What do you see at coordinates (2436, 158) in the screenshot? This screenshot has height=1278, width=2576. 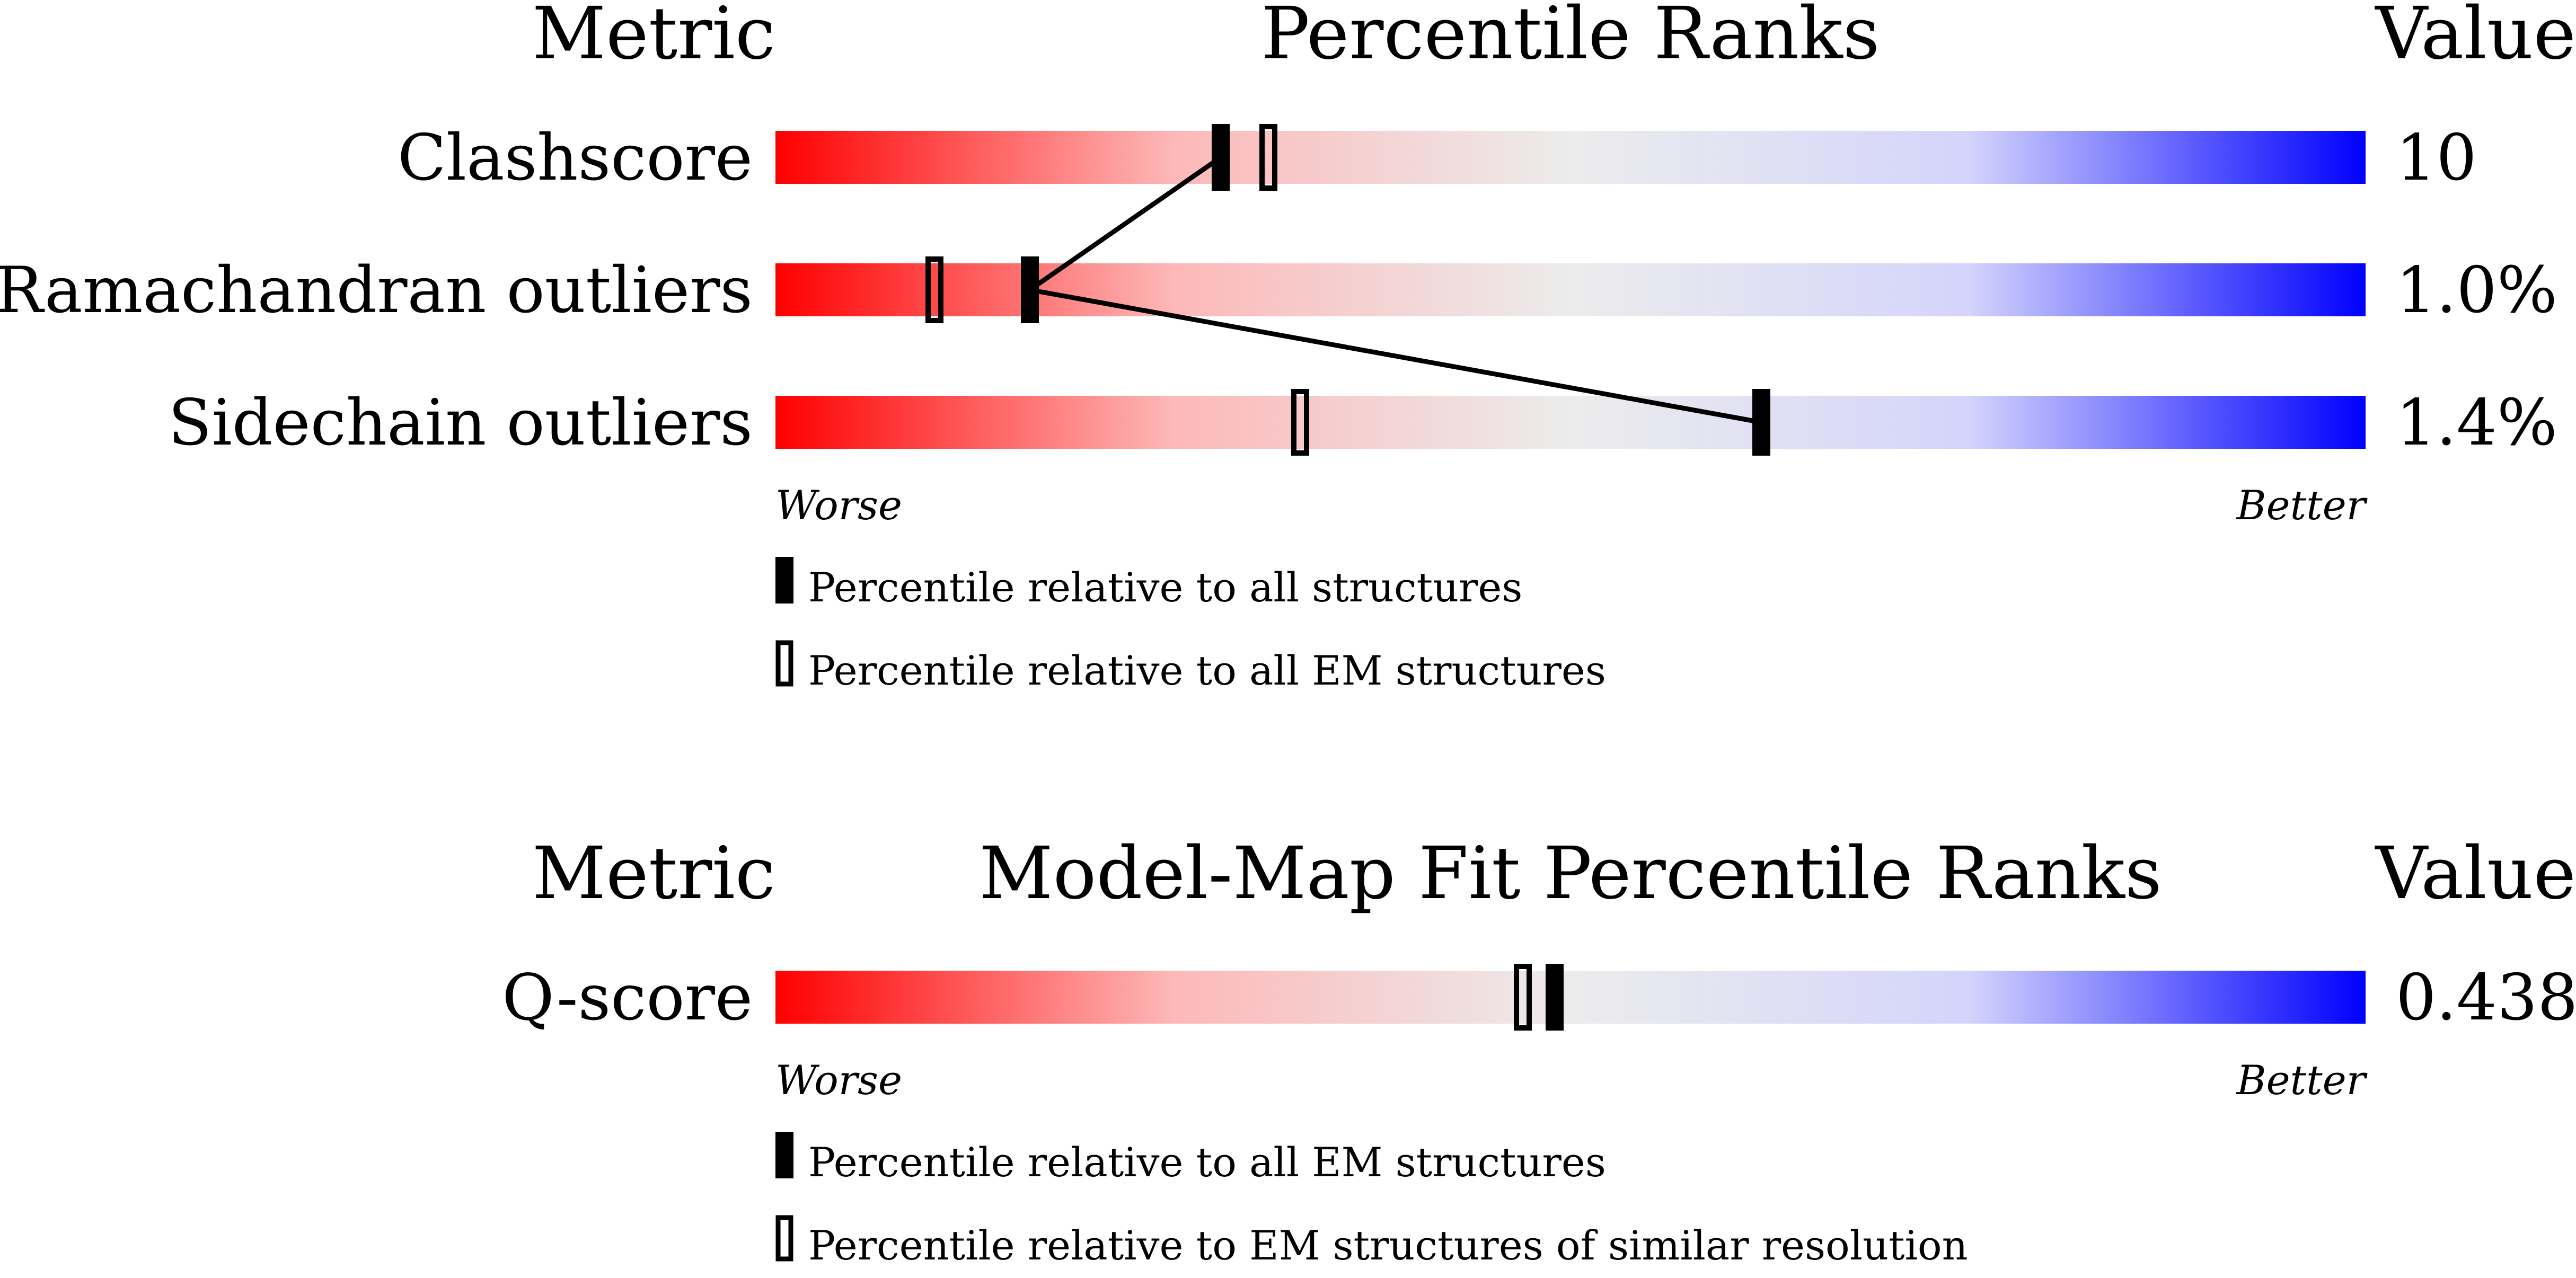 I see `metric-value: 10` at bounding box center [2436, 158].